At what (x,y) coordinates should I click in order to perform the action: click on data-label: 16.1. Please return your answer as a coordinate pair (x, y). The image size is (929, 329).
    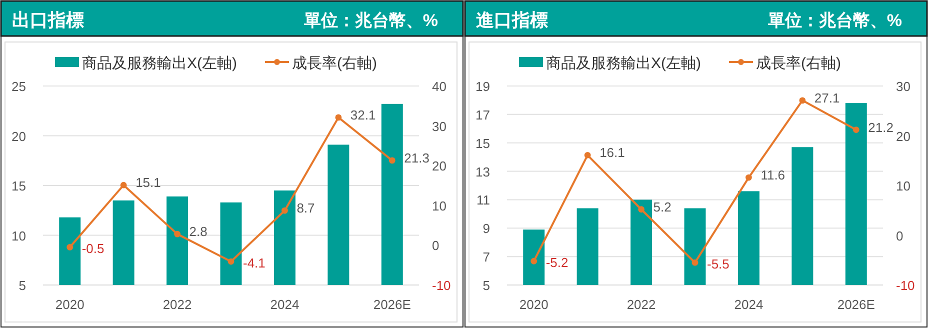
    Looking at the image, I should click on (612, 152).